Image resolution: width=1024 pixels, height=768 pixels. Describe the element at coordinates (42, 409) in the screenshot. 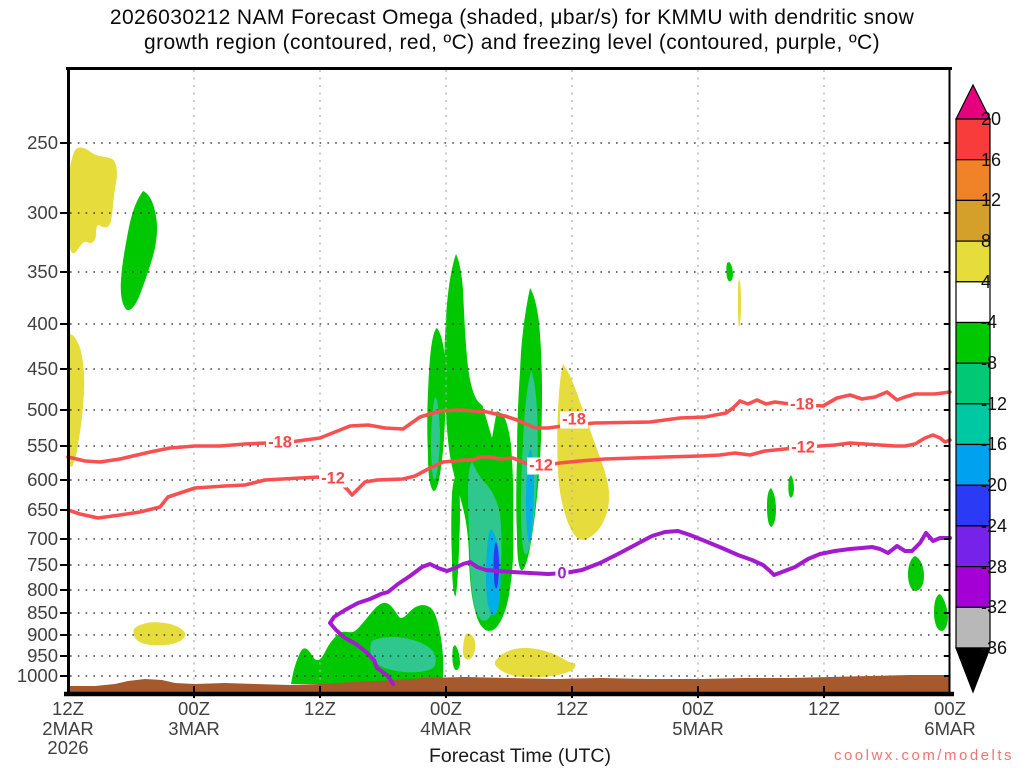

I see `y-tick-label: 500` at that location.